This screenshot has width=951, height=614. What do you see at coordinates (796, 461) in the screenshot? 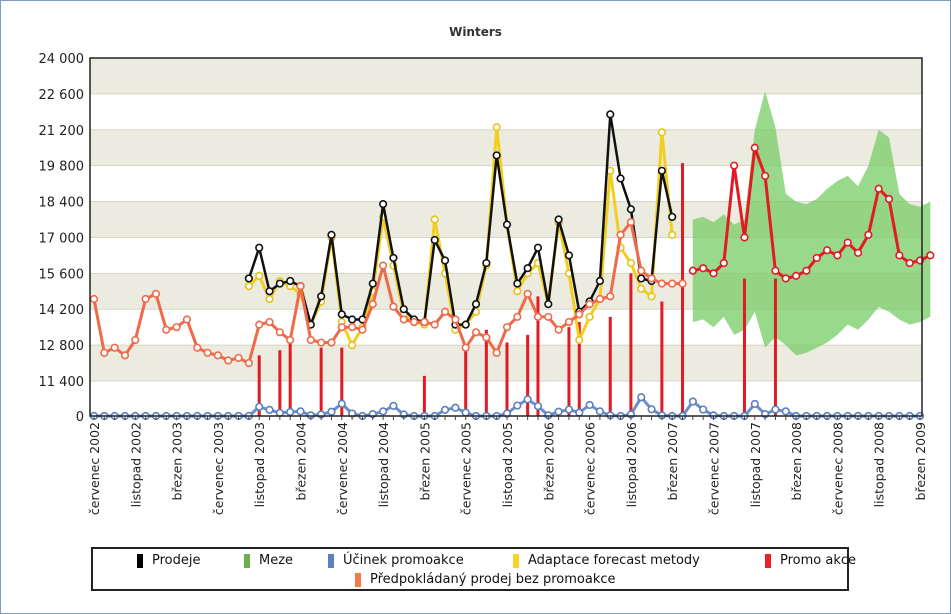
I see `x-tick-label: březen 2008` at bounding box center [796, 461].